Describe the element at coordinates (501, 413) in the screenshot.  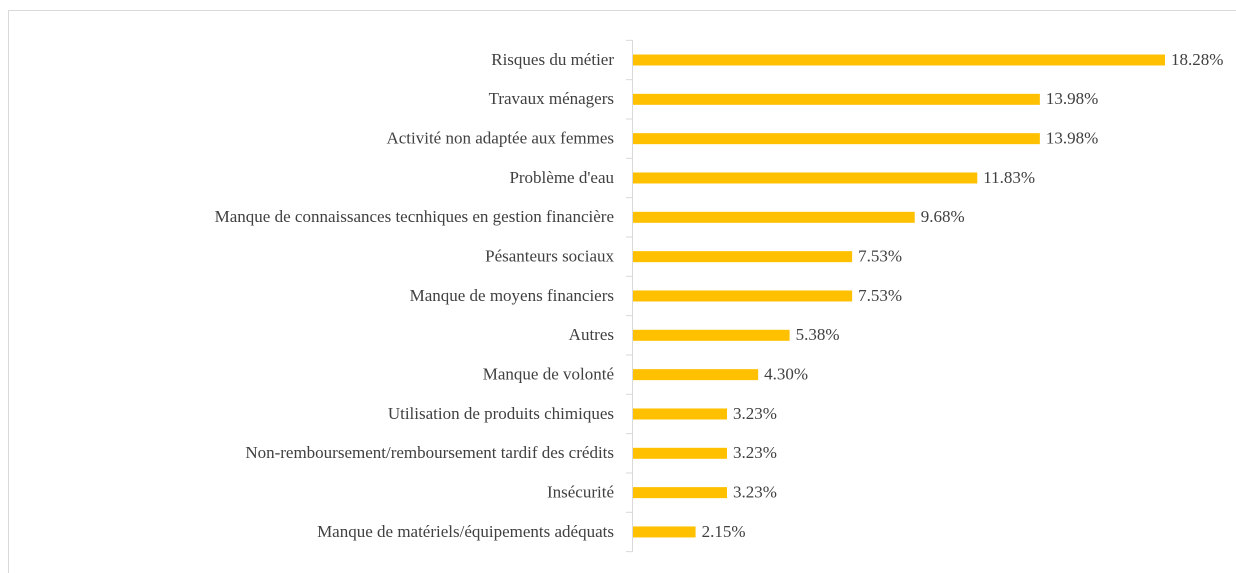
I see `y-tick-label: Utilisation de produits chimiques` at that location.